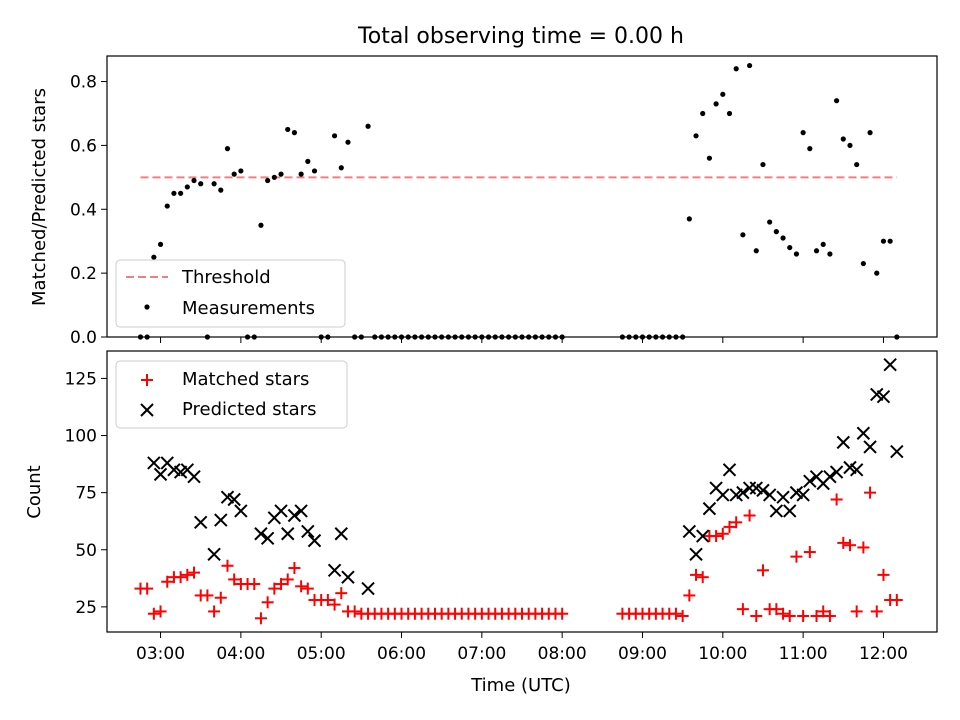  I want to click on bottom-x-tick-label: 10:00, so click(722, 654).